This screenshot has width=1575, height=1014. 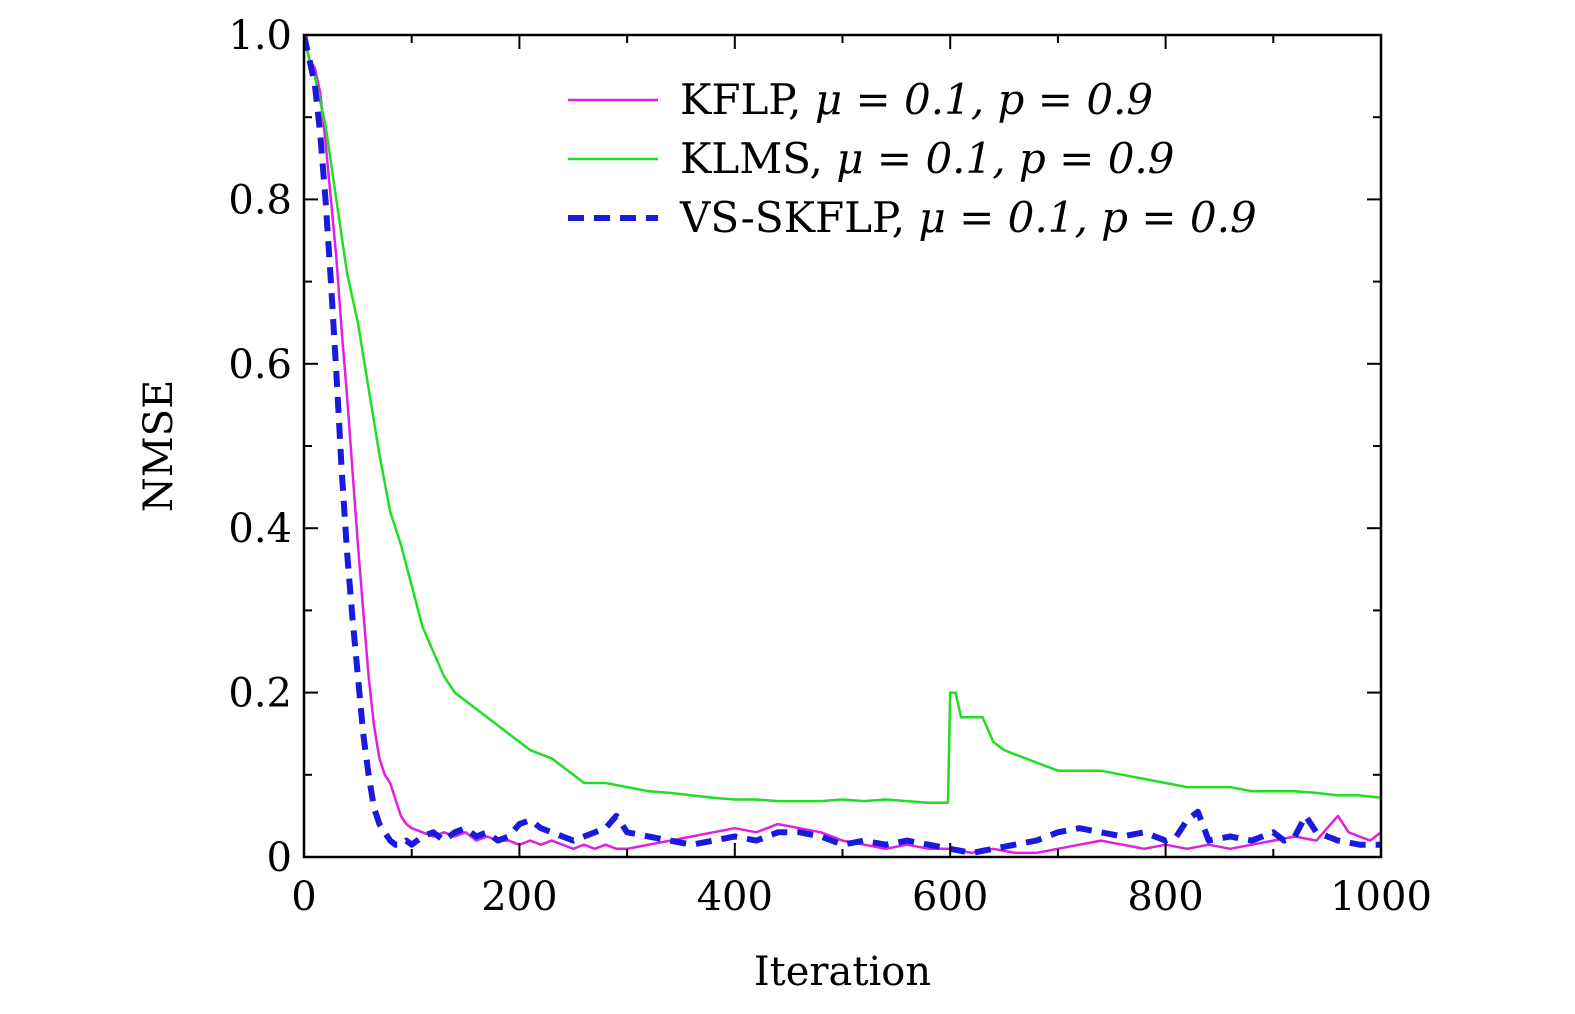 I want to click on legend-method: VS-SKFLP,, so click(x=798, y=217).